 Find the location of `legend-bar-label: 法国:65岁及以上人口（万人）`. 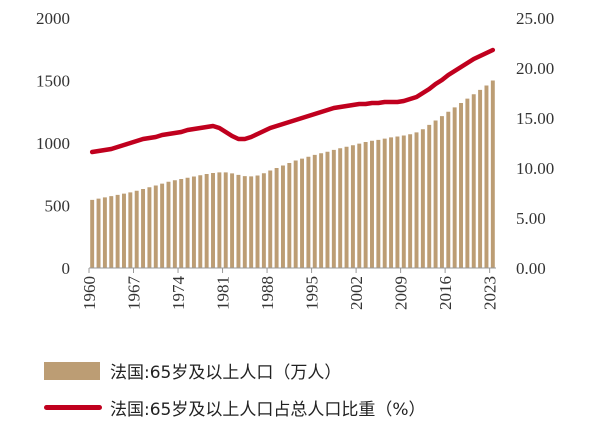

legend-bar-label: 法国:65岁及以上人口（万人） is located at coordinates (226, 373).